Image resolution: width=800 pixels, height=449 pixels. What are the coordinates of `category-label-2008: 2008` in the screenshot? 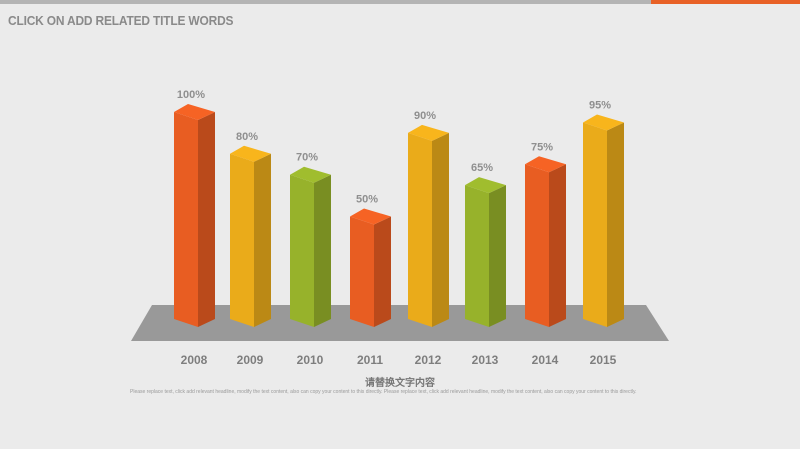 It's located at (194, 360).